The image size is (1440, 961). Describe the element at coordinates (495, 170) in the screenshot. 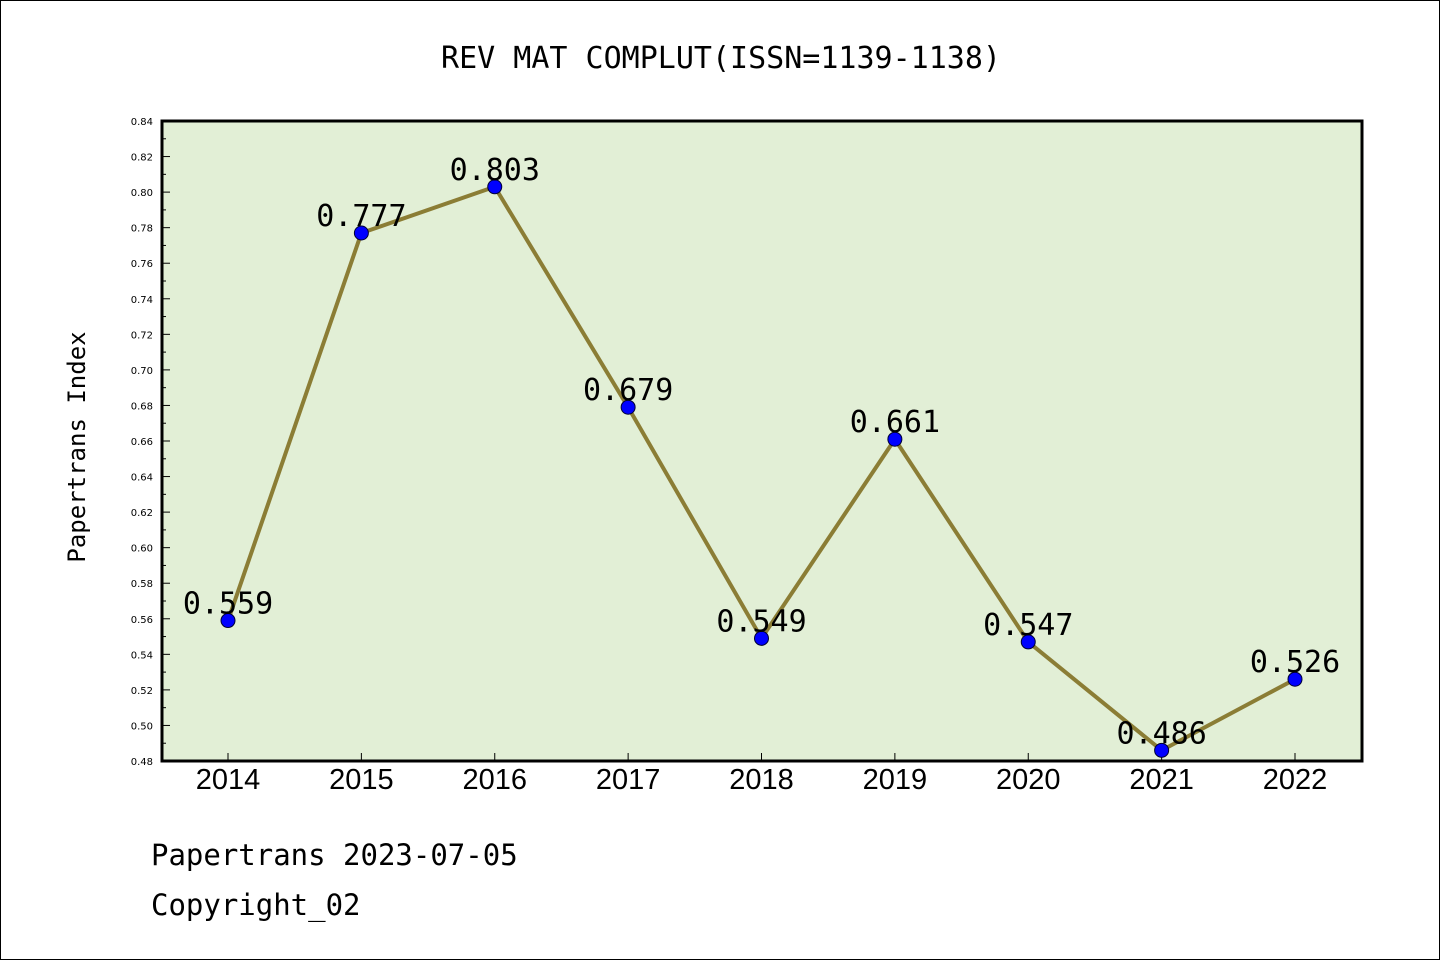

I see `data-label: 0.803` at that location.